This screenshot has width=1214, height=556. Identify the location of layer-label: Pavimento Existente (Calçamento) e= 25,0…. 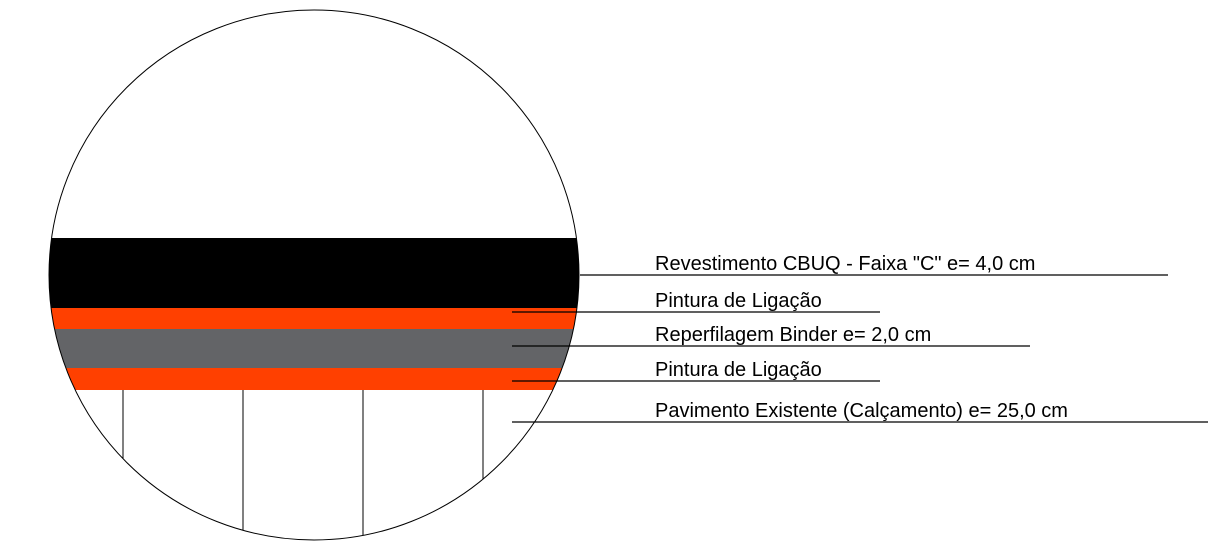
(861, 411).